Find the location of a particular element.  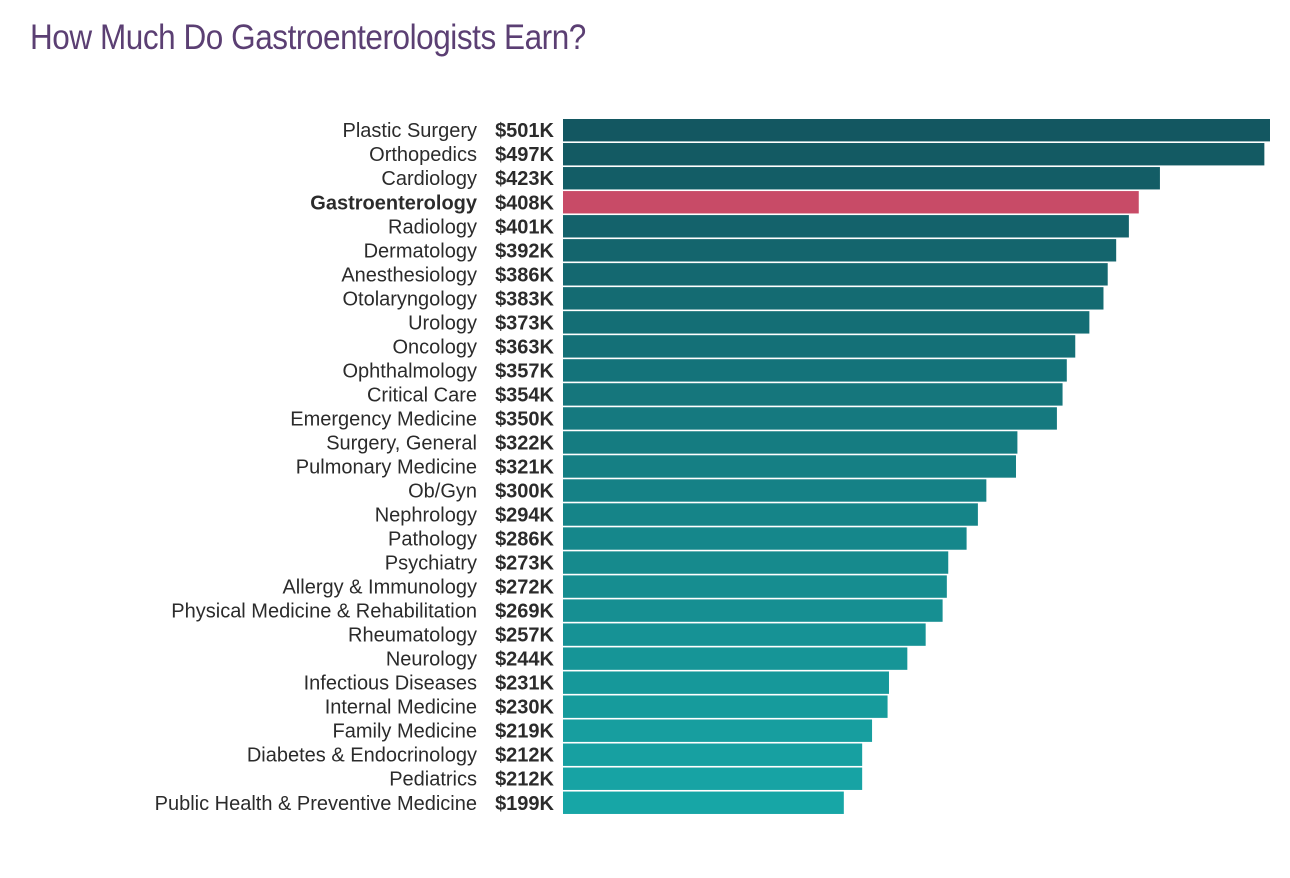

category-label: Psychiatry is located at coordinates (431, 564).